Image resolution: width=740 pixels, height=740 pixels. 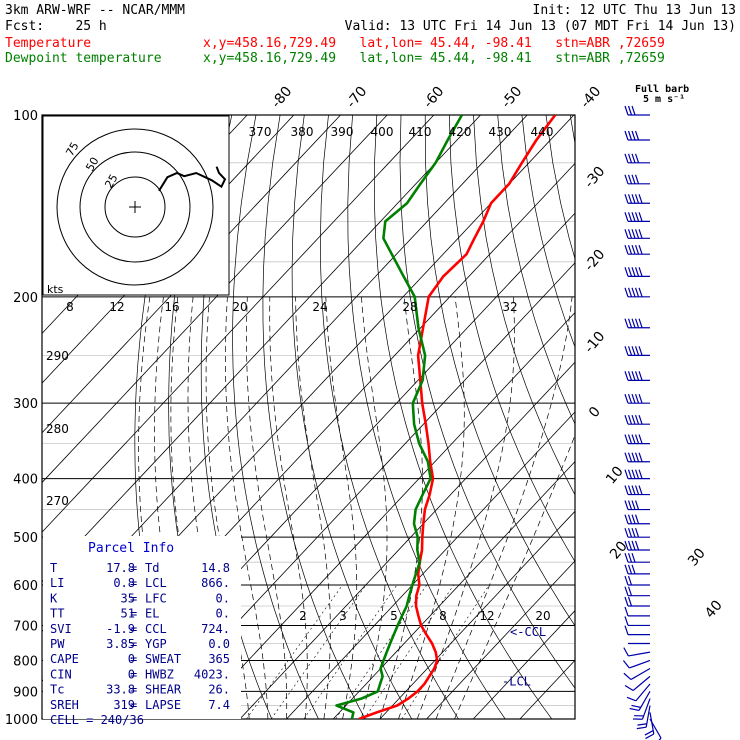 What do you see at coordinates (294, 651) in the screenshot?
I see `mixing-ratio-line` at bounding box center [294, 651].